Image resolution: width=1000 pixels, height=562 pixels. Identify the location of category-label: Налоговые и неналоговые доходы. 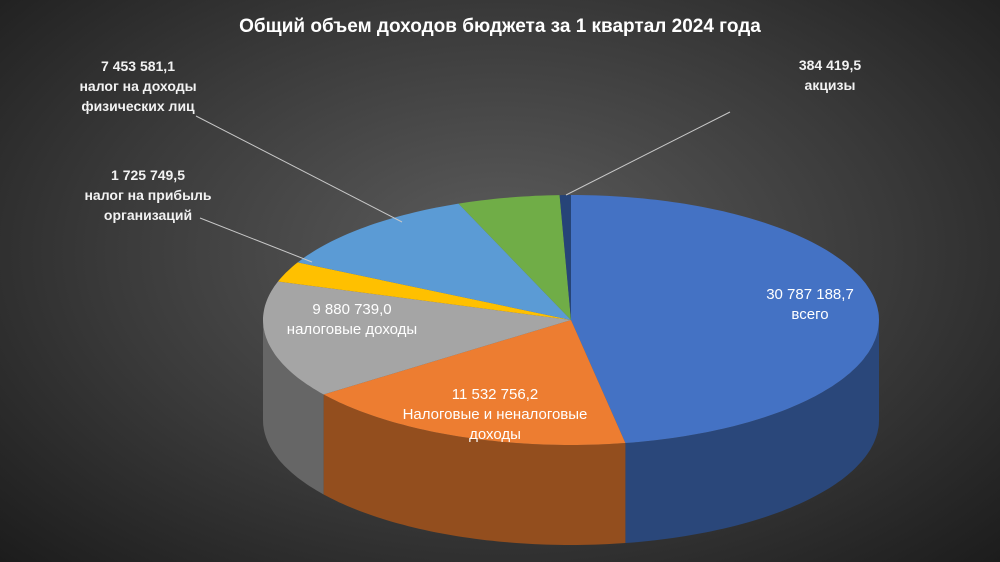
(495, 424).